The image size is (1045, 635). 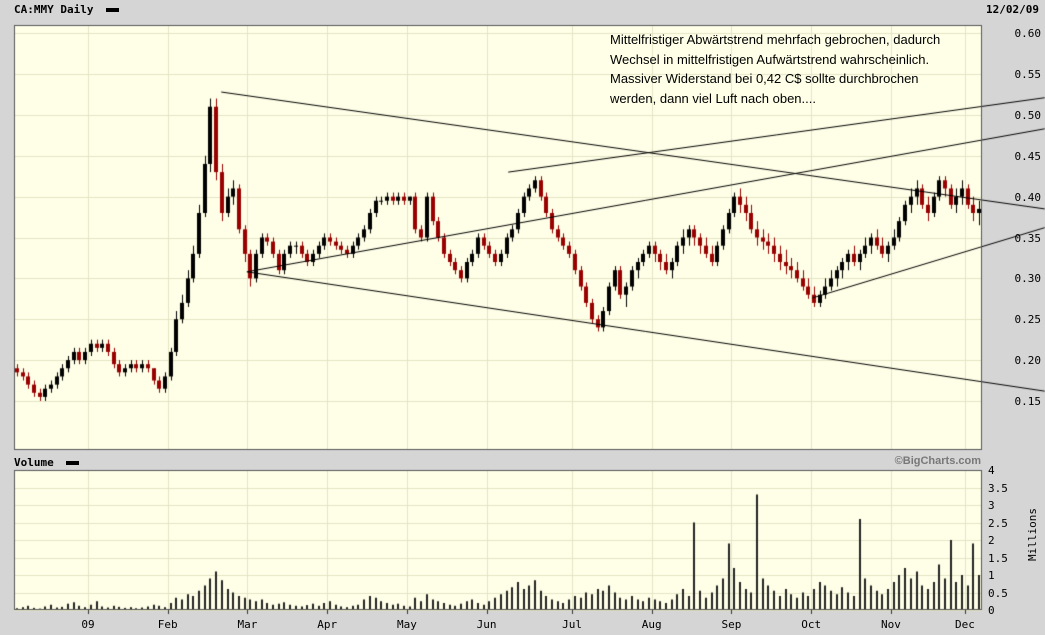 What do you see at coordinates (54, 9) in the screenshot?
I see `symbol-interval-label: CA:MMY Daily` at bounding box center [54, 9].